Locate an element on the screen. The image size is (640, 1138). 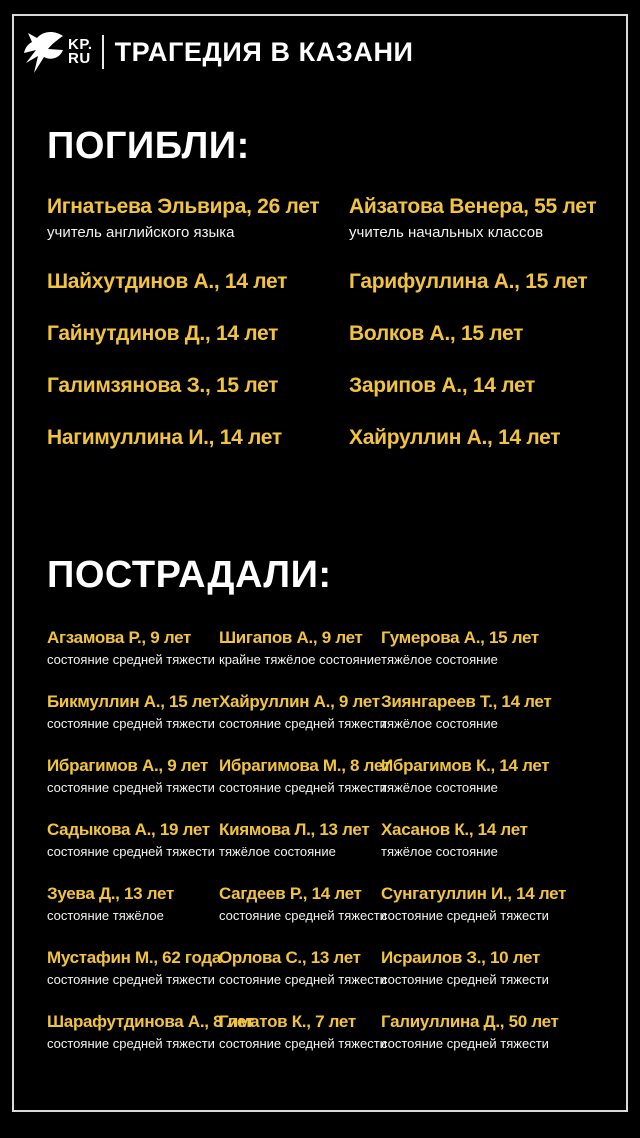
person-entry: Волков А., 15 лет is located at coordinates (487, 334).